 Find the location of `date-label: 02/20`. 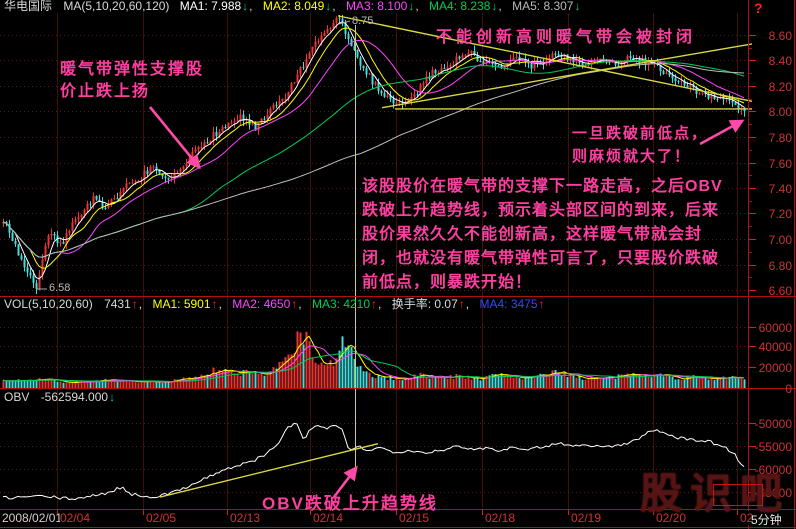

date-label: 02/20 is located at coordinates (671, 518).